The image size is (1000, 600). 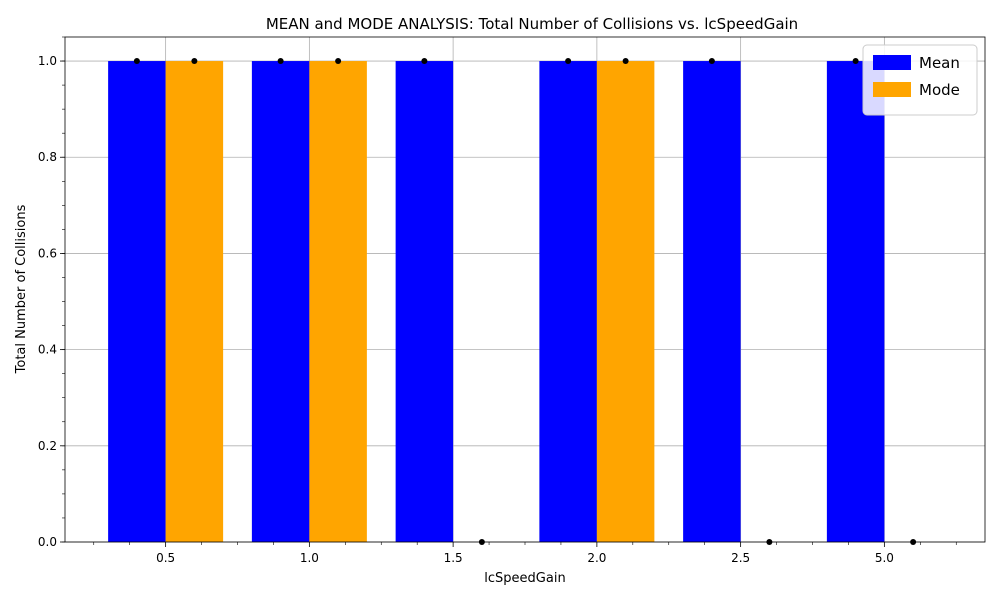 What do you see at coordinates (892, 89) in the screenshot?
I see `legend-swatch-mode` at bounding box center [892, 89].